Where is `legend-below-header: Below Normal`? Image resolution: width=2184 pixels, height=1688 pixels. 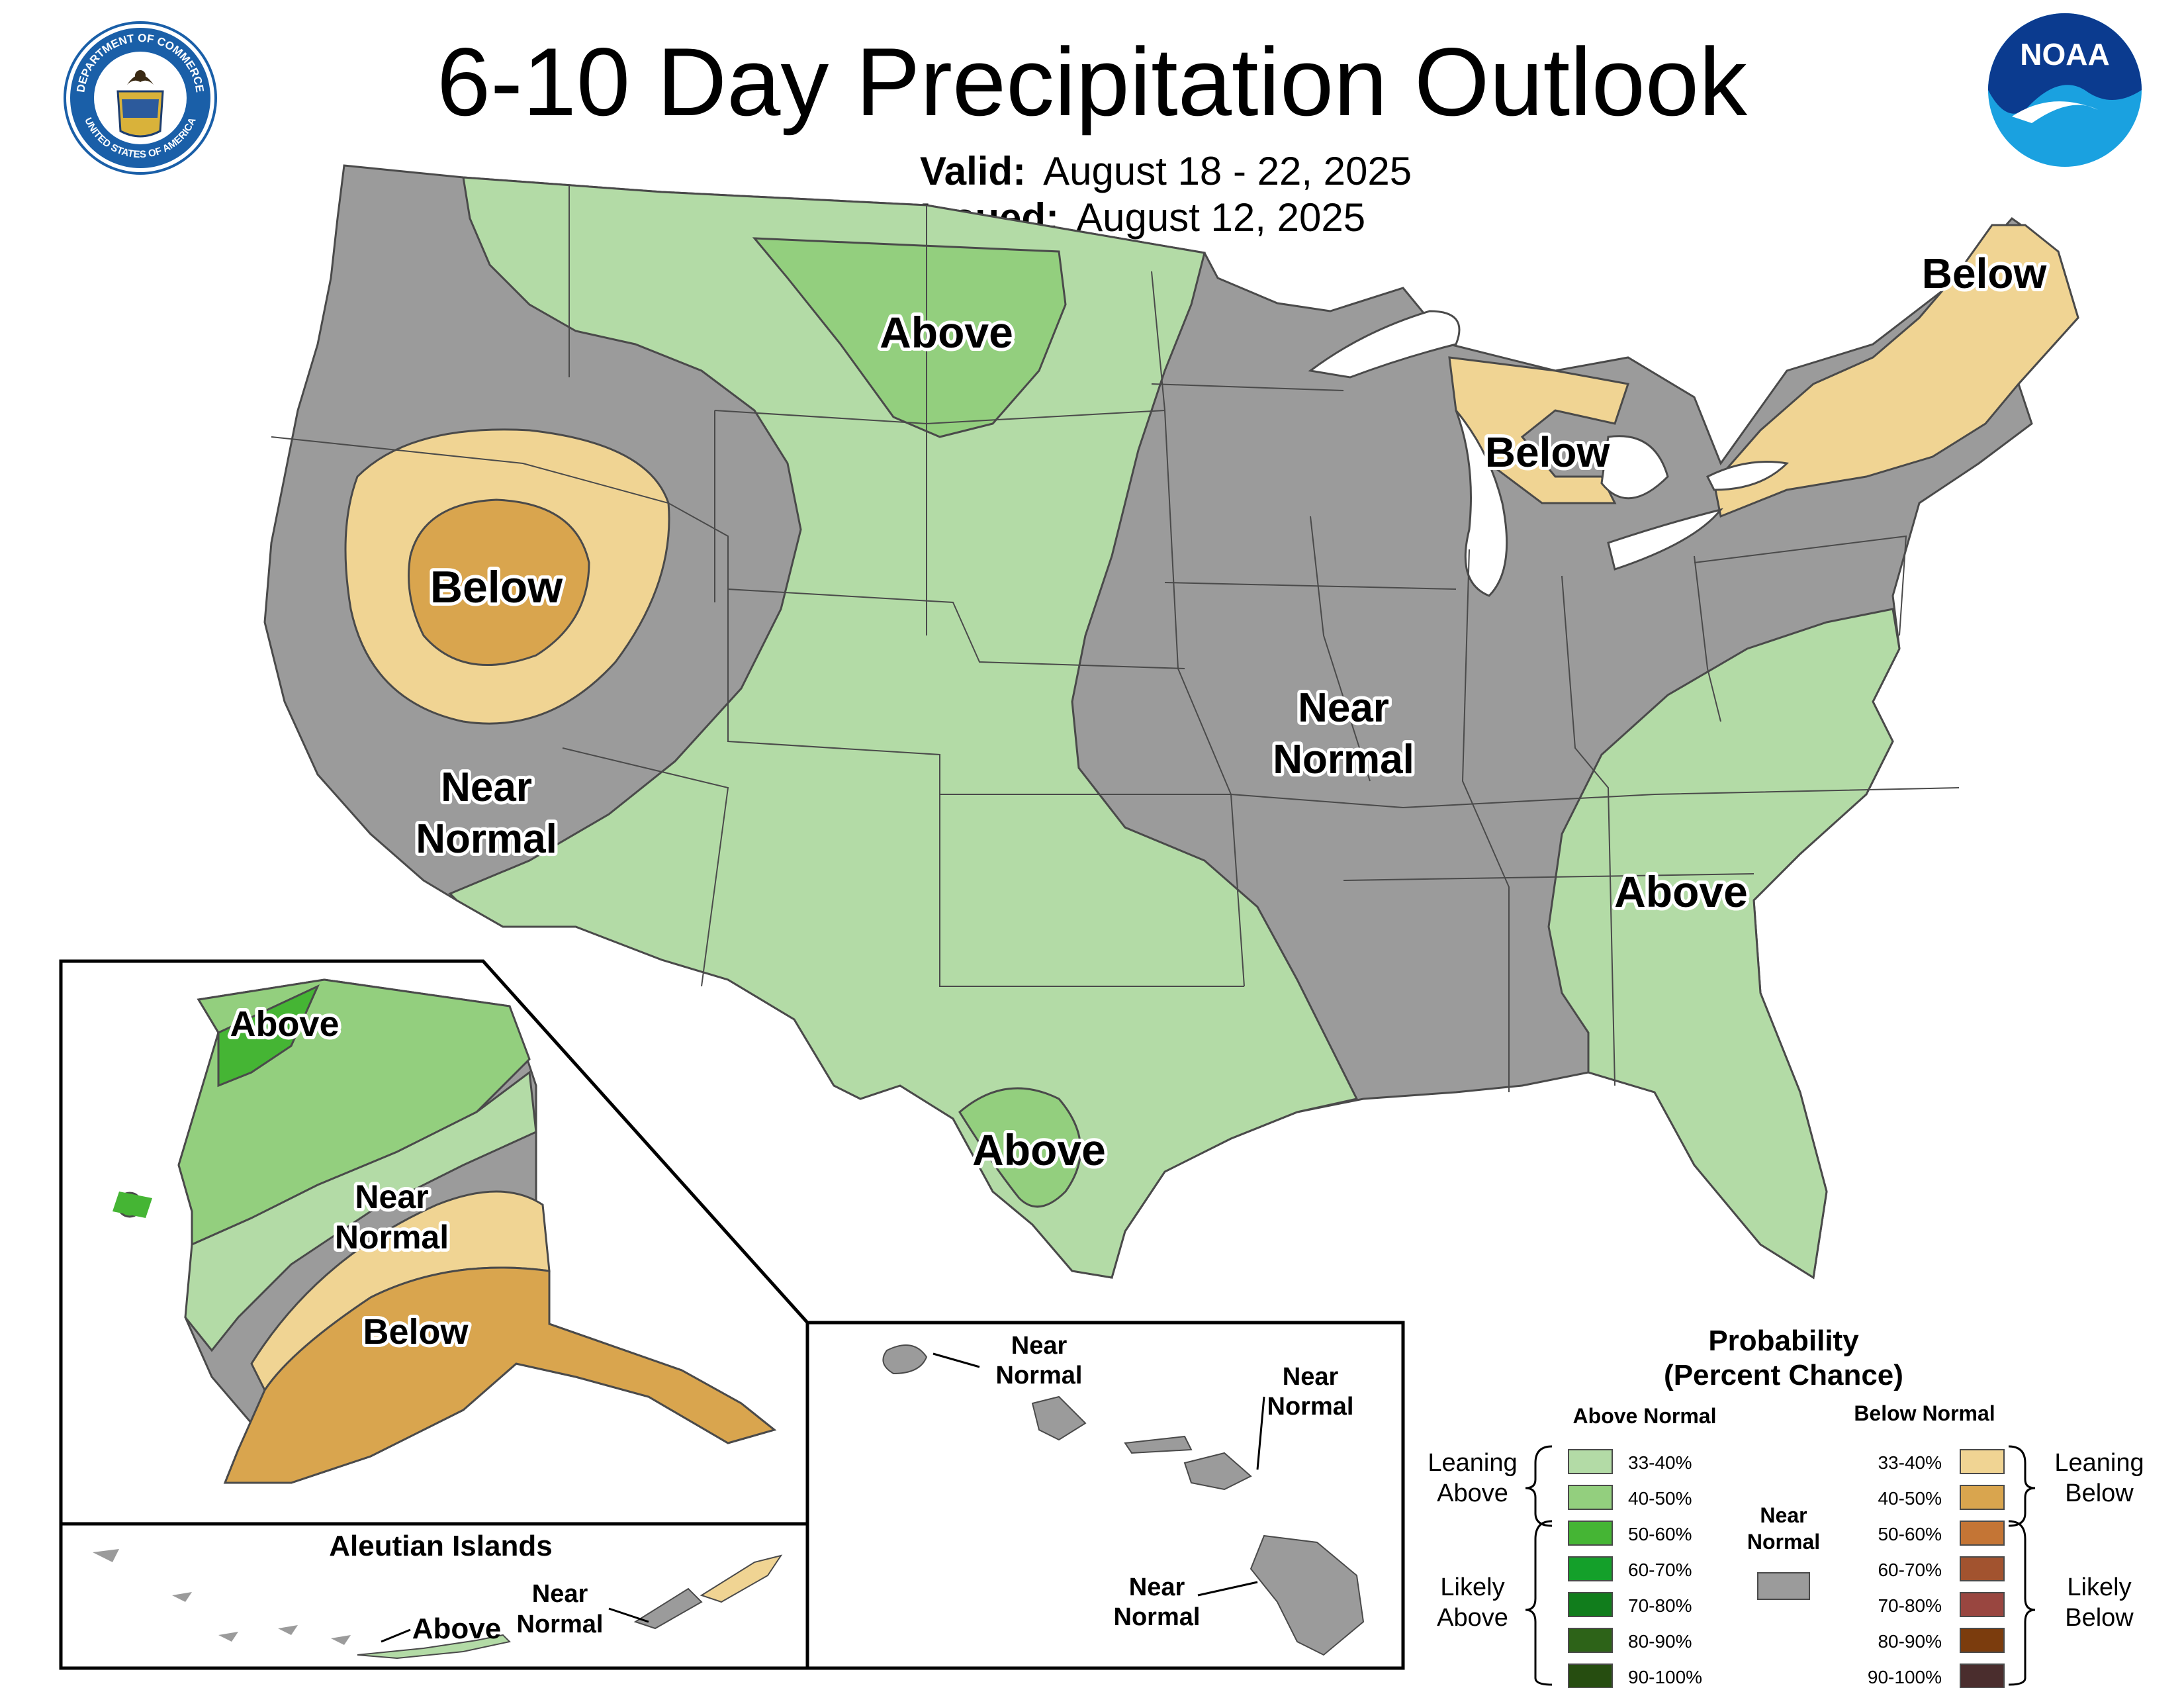 legend-below-header: Below Normal is located at coordinates (1925, 1413).